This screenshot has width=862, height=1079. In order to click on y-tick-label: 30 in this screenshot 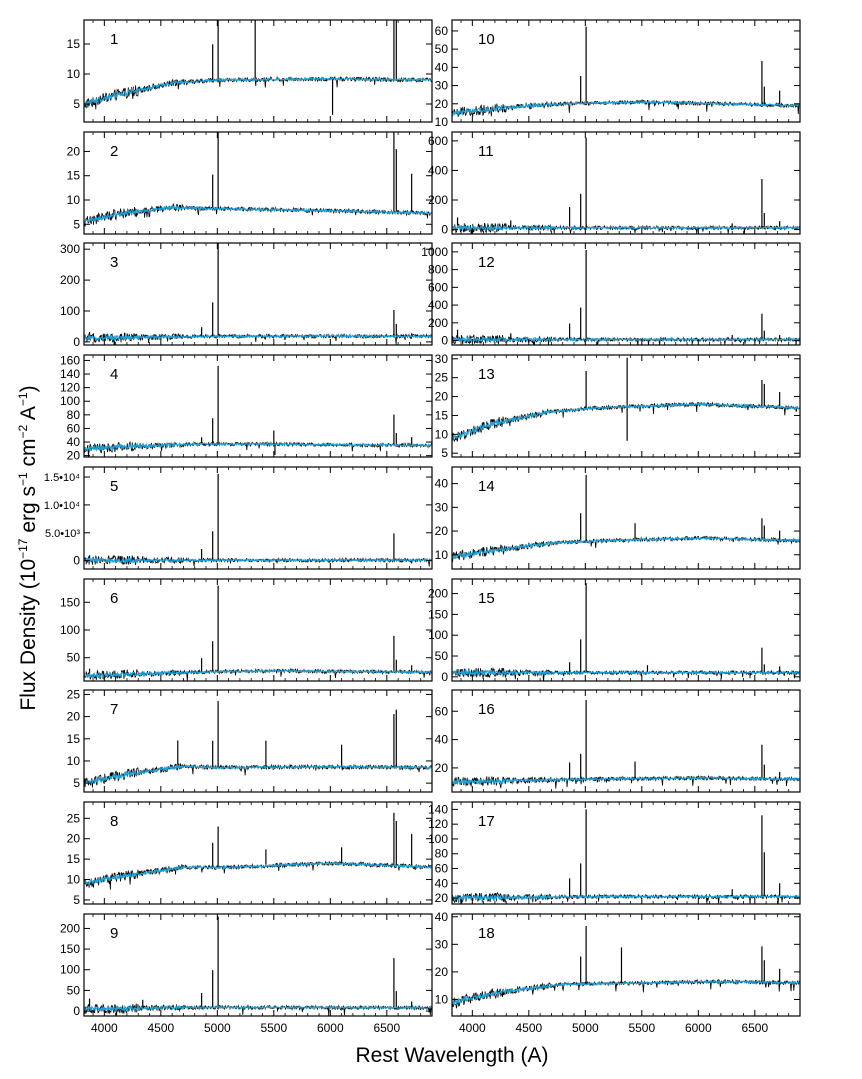, I will do `click(442, 359)`.